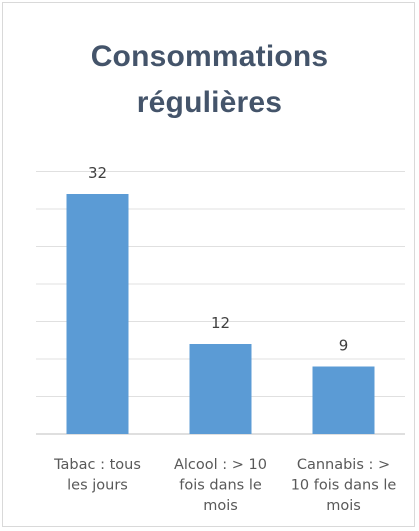 This screenshot has width=419, height=531. Describe the element at coordinates (343, 465) in the screenshot. I see `category-label-3-line-1: Cannabis : >` at that location.